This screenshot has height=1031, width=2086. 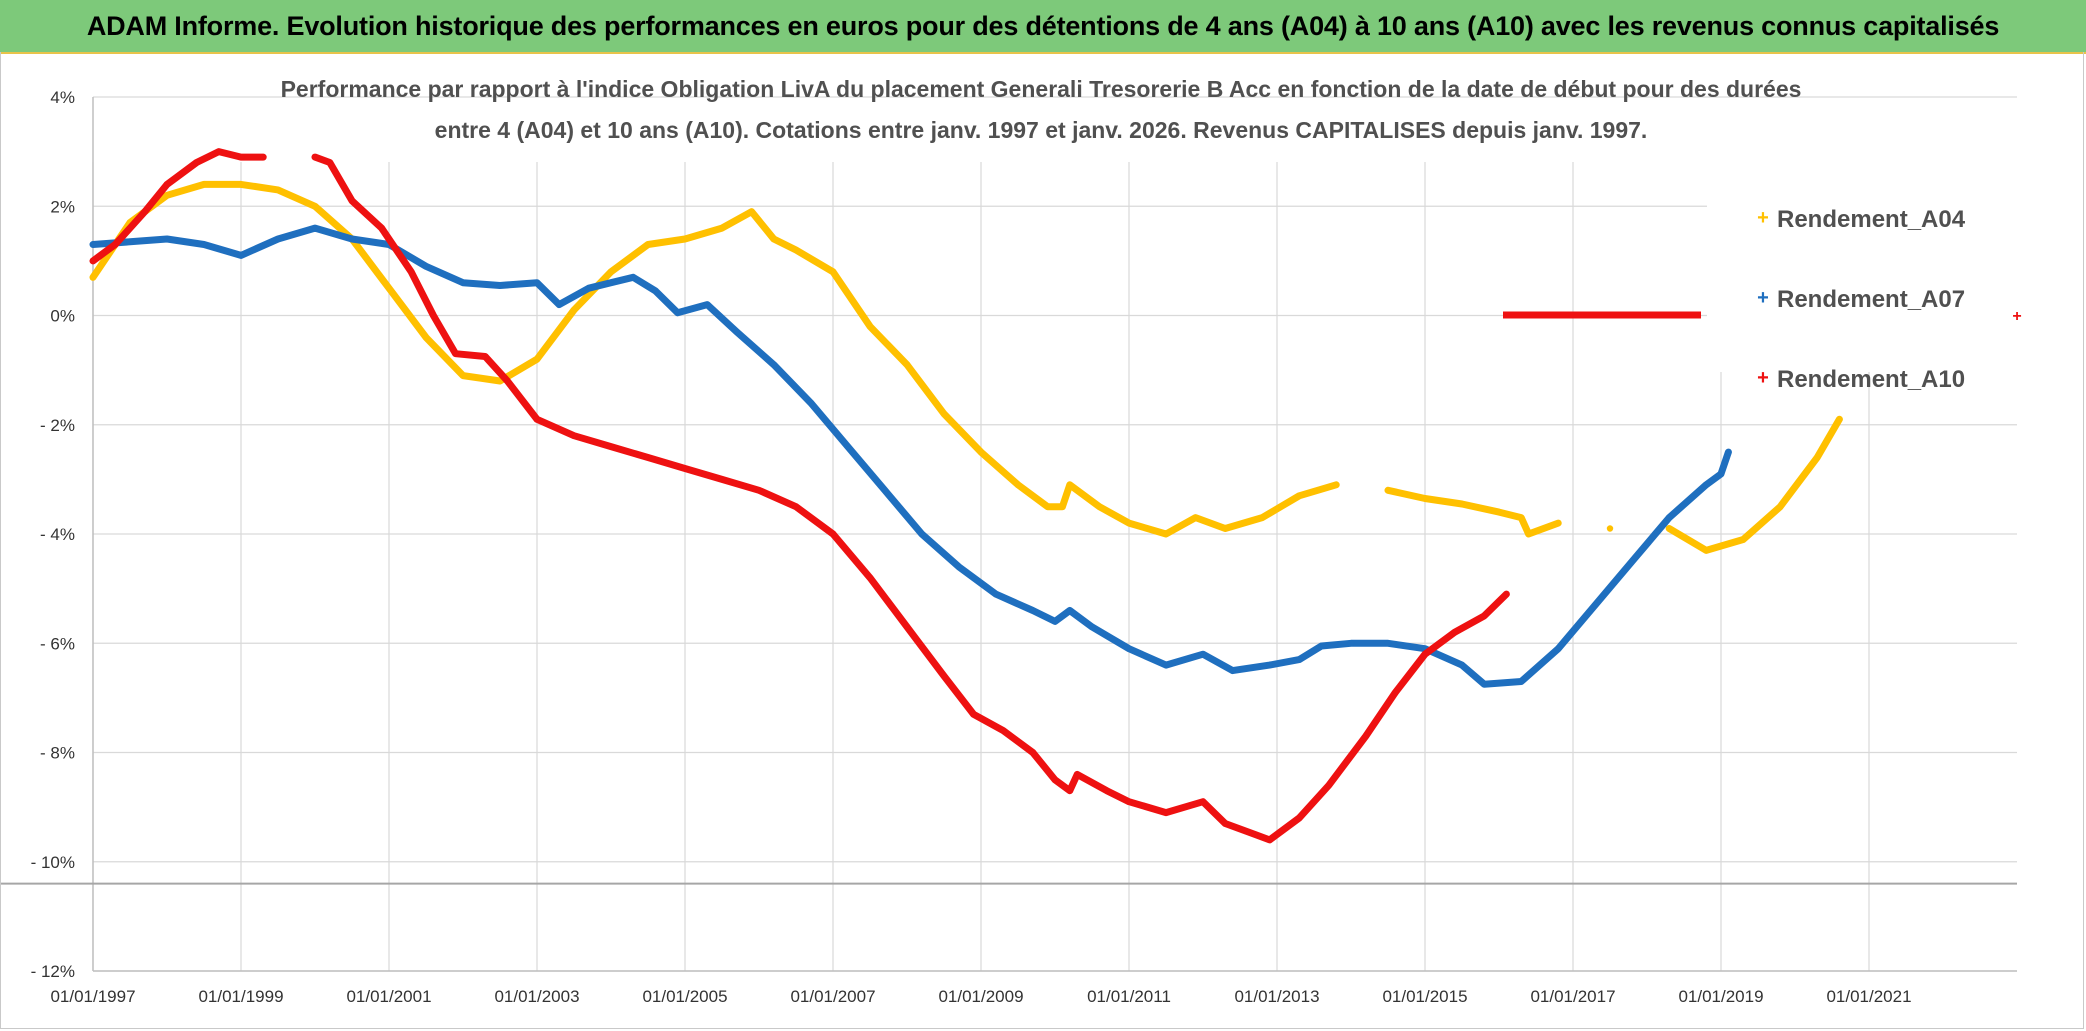 I want to click on y-tick-label: - 2%, so click(x=57, y=425).